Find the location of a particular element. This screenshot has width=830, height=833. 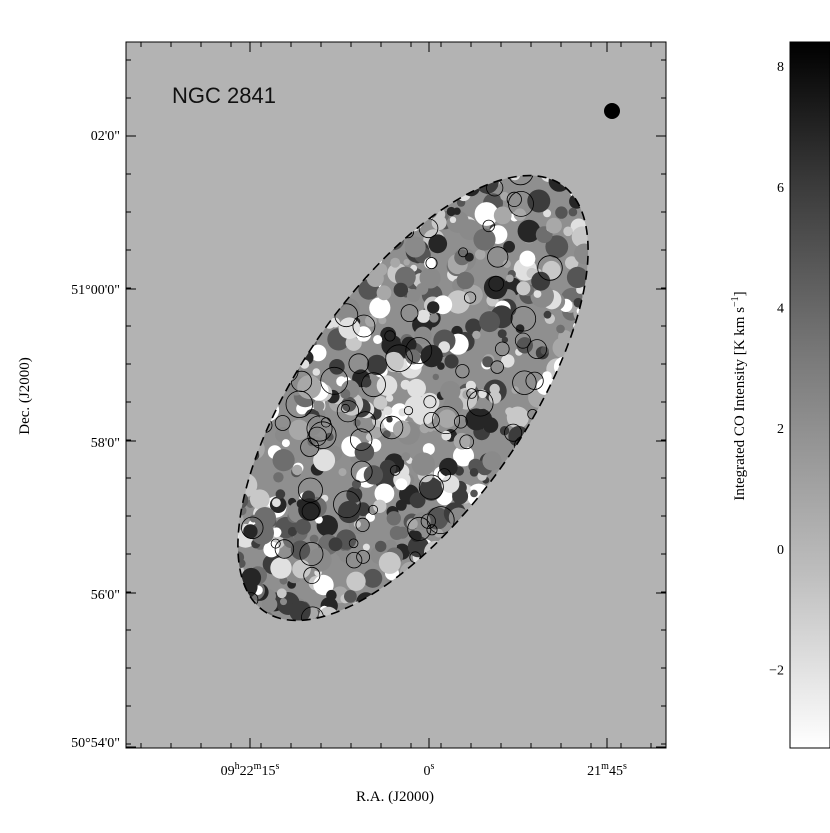

colorbar-ticks: −2 0 2 4 6 8 is located at coordinates (776, 369).